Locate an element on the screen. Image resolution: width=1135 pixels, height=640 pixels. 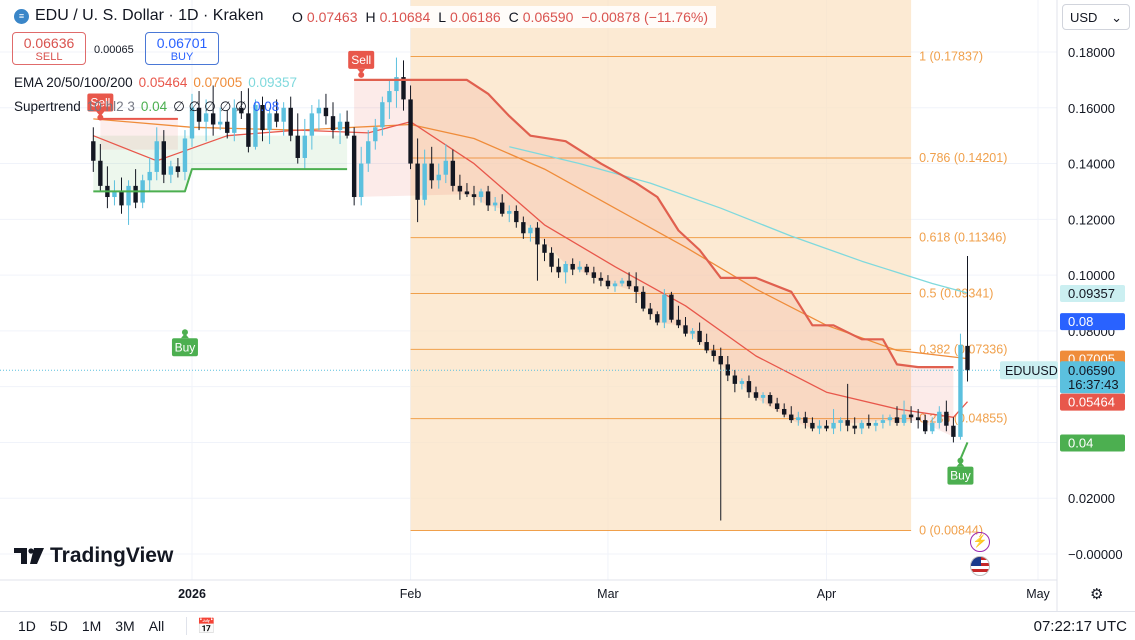
supertrend-value-up: 0.04 is located at coordinates (154, 106).